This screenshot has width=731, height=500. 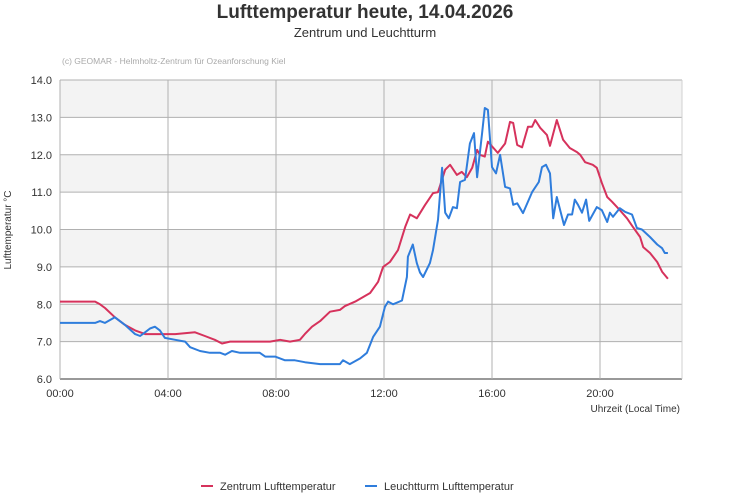 I want to click on legend-item-zentrum: Zentrum Lufttemperatur, so click(x=268, y=487).